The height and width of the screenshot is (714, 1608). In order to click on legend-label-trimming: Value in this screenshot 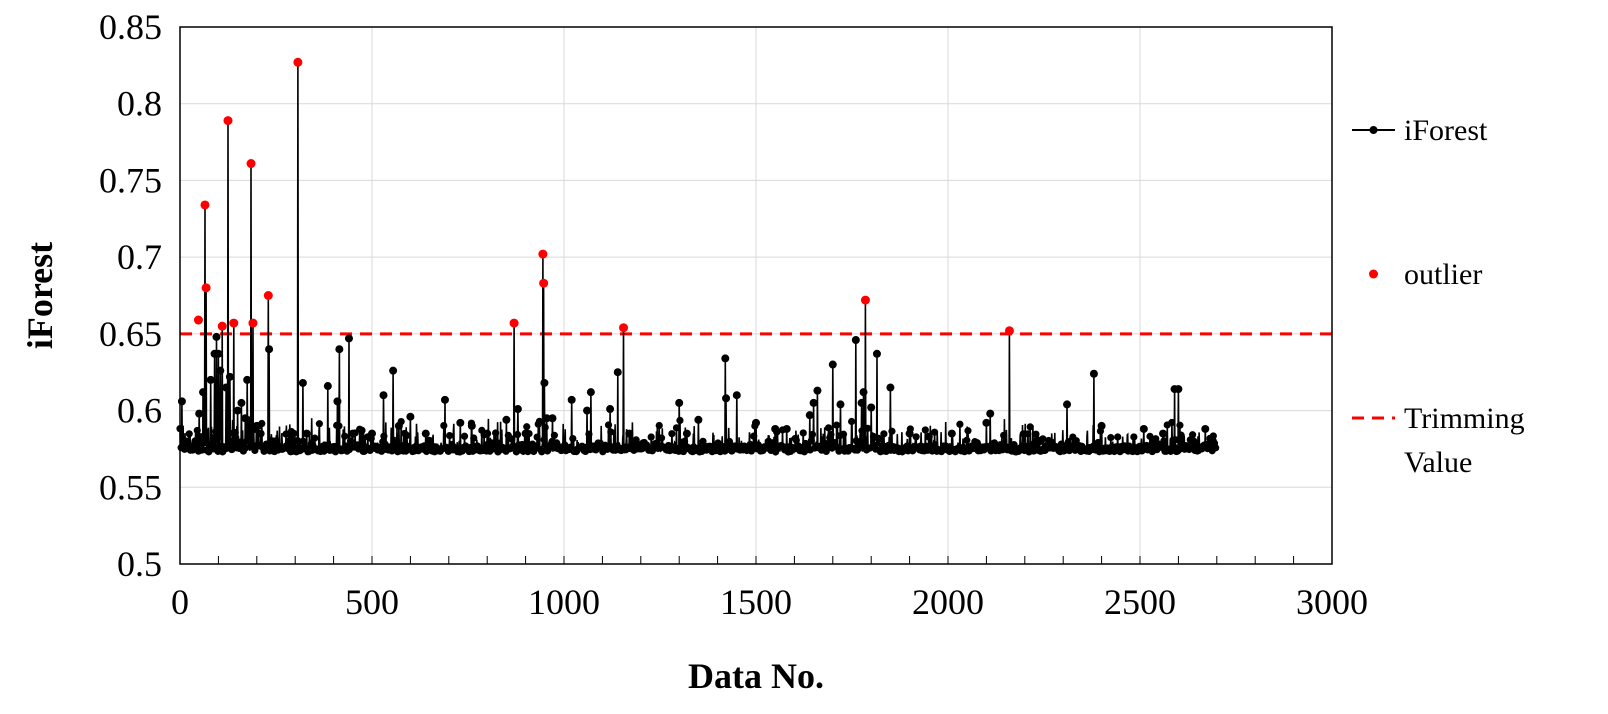, I will do `click(1438, 462)`.